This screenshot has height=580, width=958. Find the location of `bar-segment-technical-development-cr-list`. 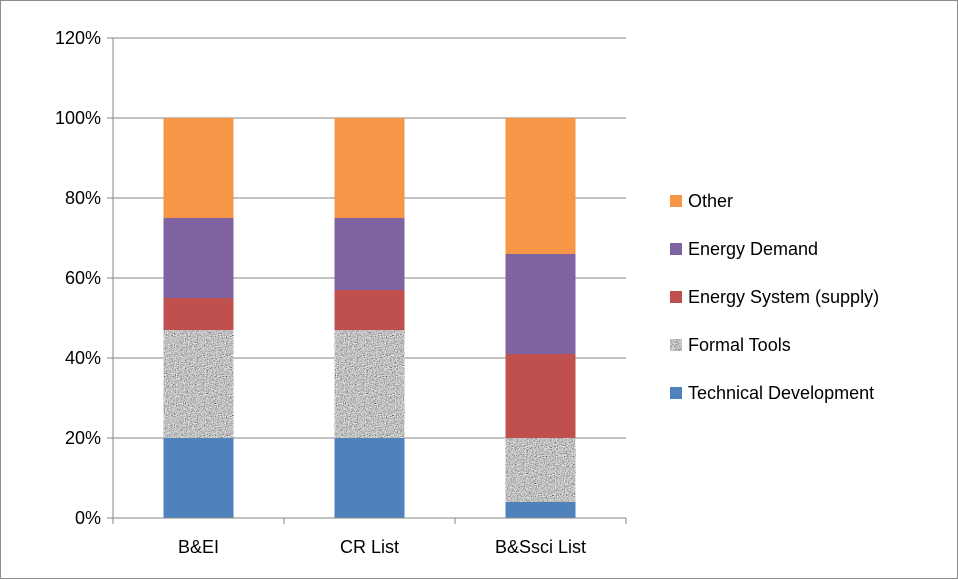

bar-segment-technical-development-cr-list is located at coordinates (369, 478).